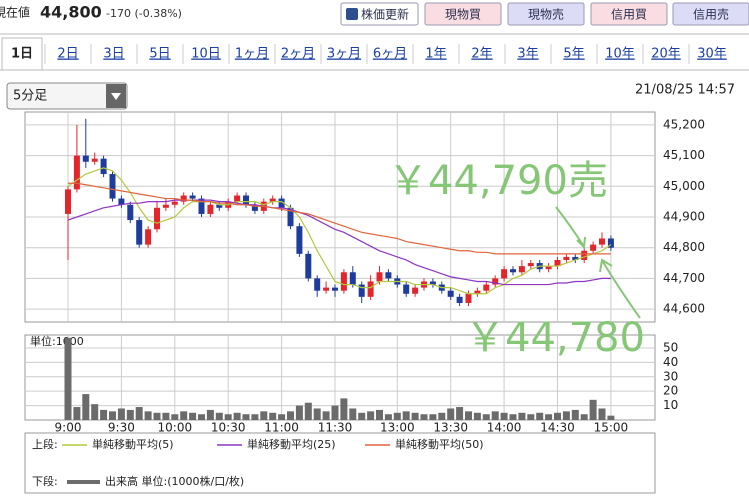 The image size is (749, 500). What do you see at coordinates (685, 90) in the screenshot?
I see `timestamp: 21/08/25 14:57` at bounding box center [685, 90].